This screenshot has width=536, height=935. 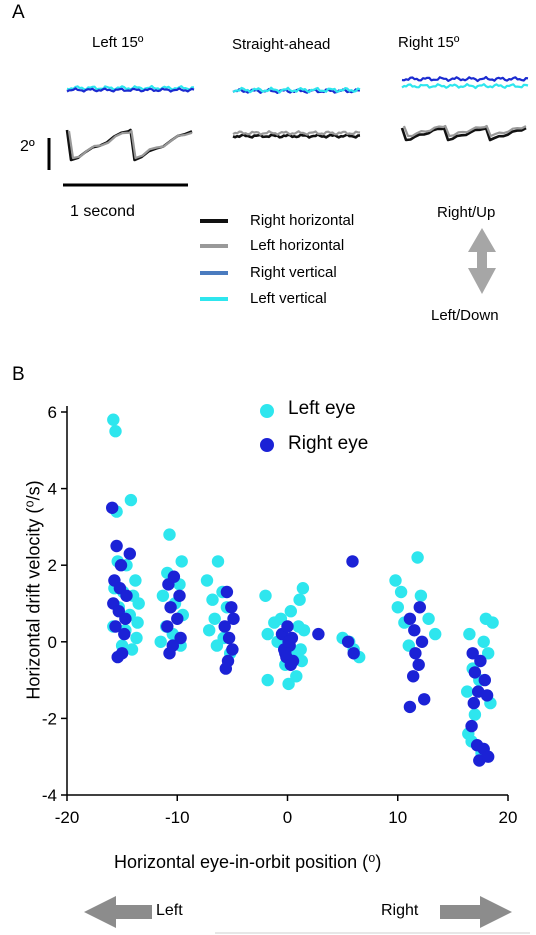 What do you see at coordinates (49, 795) in the screenshot?
I see `y-tick-label: -4` at bounding box center [49, 795].